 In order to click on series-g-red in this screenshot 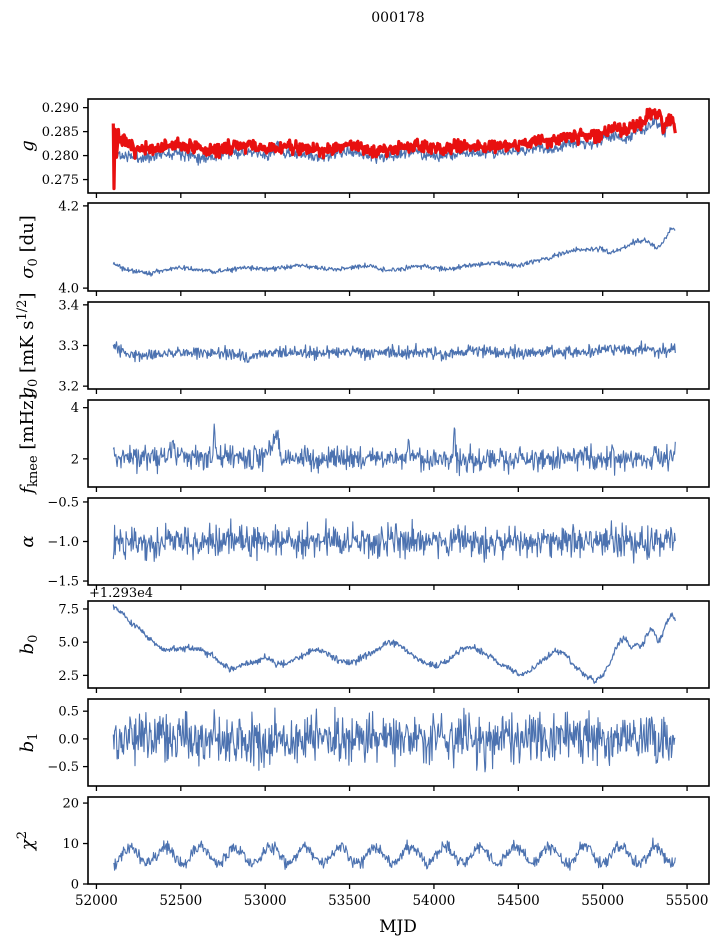, I will do `click(394, 149)`.